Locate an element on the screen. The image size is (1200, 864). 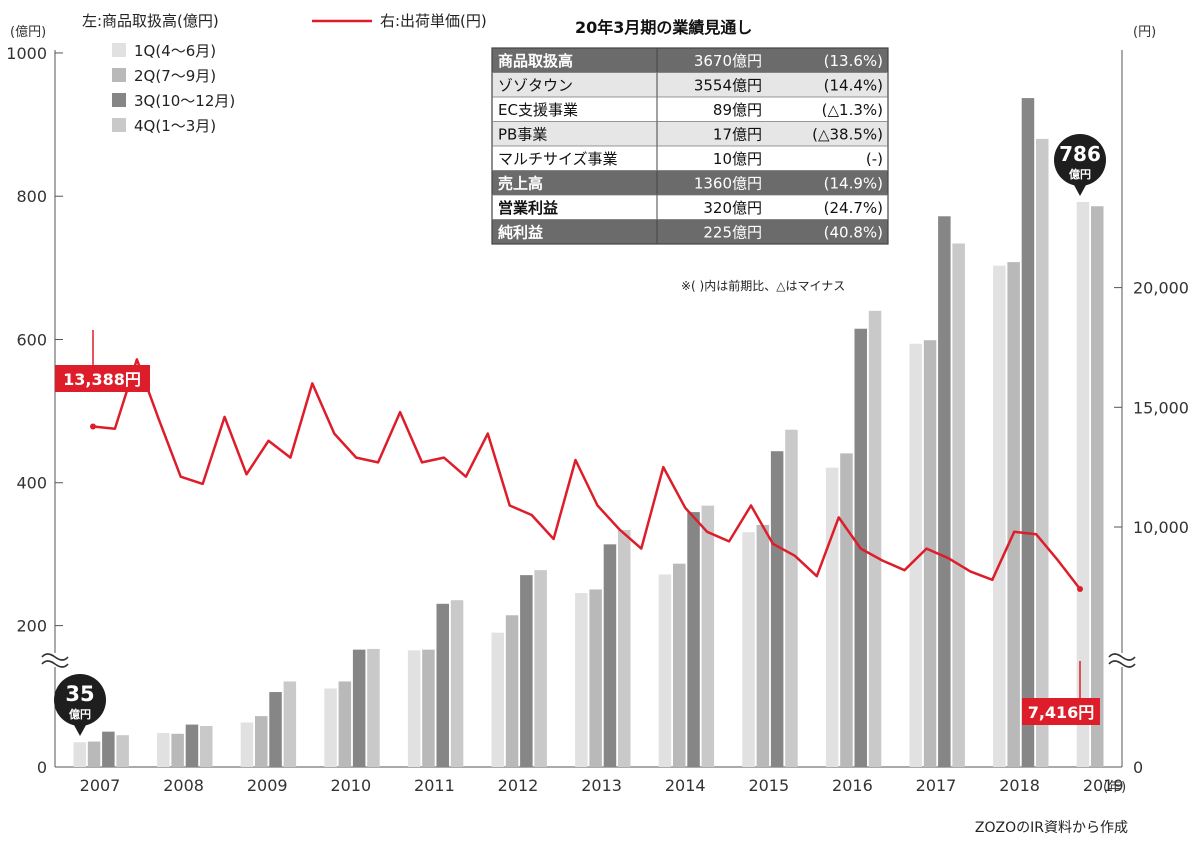
x-tick-label: 2011 is located at coordinates (434, 785).